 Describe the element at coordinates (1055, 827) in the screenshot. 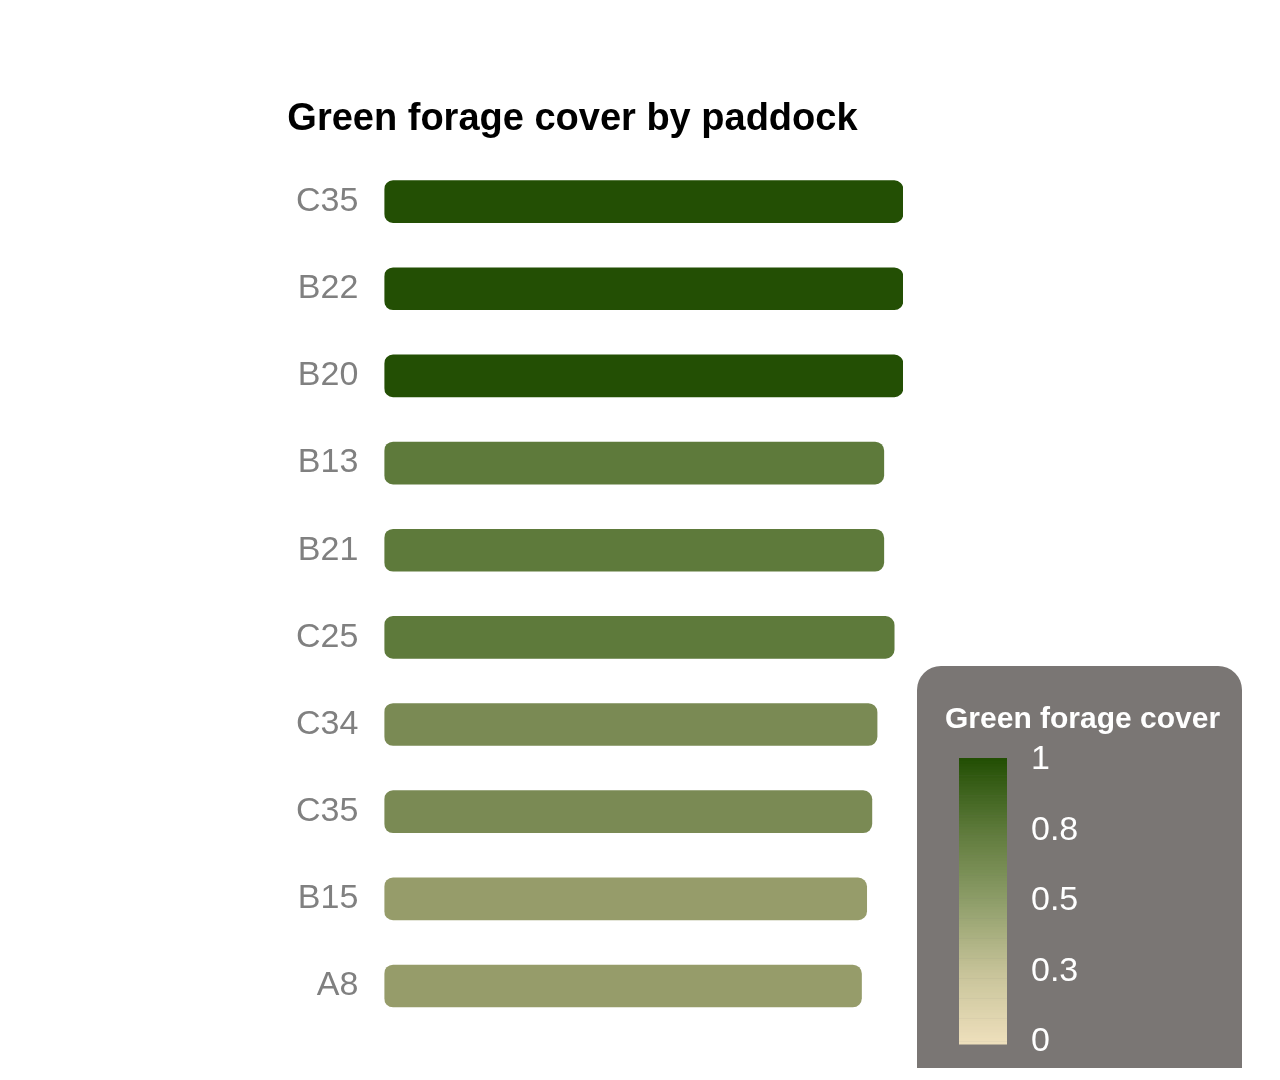

I see `color-bar-label: 0.8` at that location.